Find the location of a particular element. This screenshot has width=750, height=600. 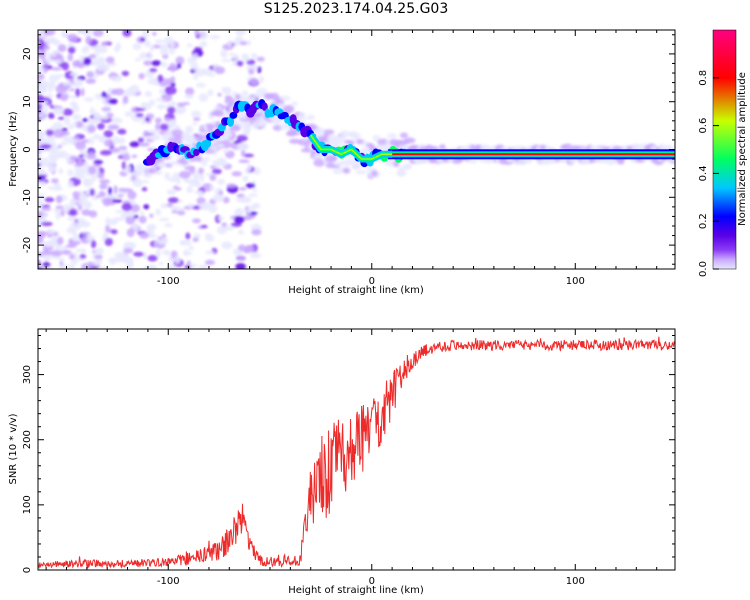

ridge-blob is located at coordinates (264, 106).